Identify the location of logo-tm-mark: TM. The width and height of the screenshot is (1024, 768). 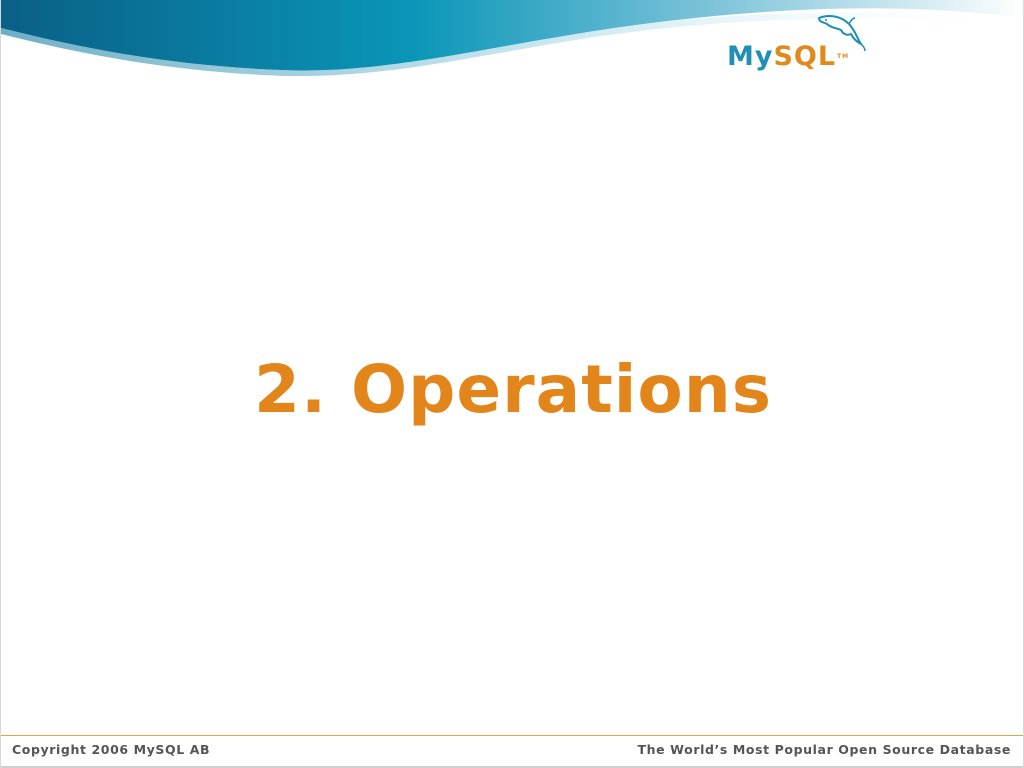
(843, 56).